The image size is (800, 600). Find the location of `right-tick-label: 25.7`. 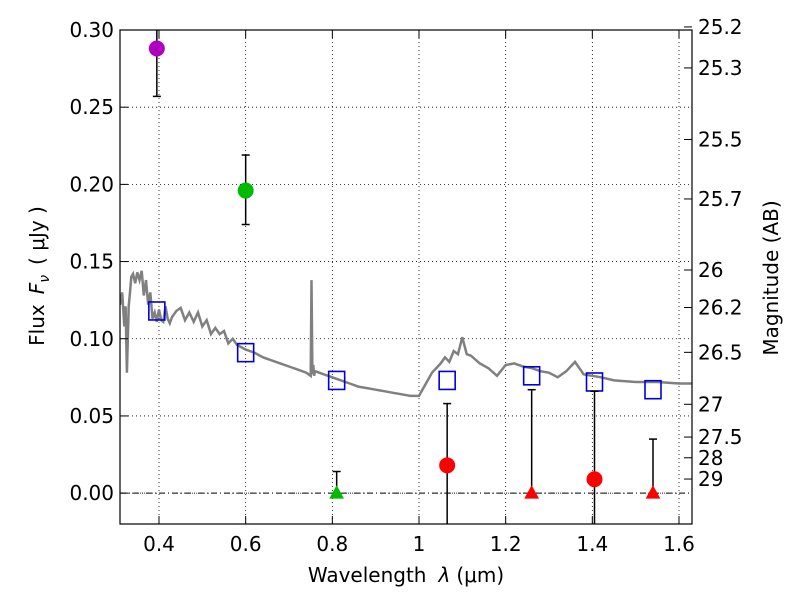

right-tick-label: 25.7 is located at coordinates (720, 199).